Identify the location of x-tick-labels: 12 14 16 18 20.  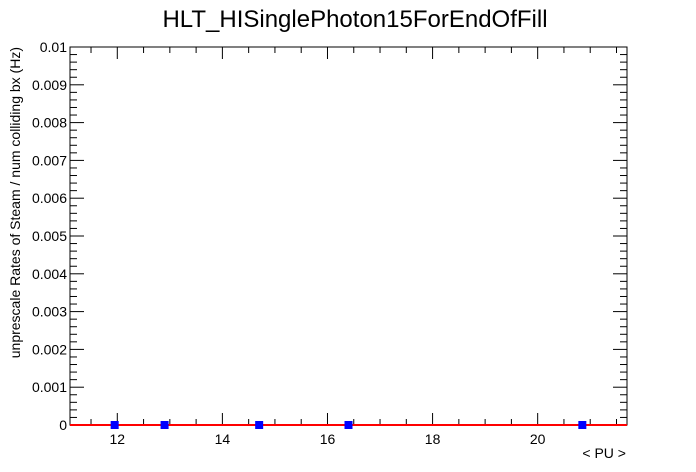
(328, 439).